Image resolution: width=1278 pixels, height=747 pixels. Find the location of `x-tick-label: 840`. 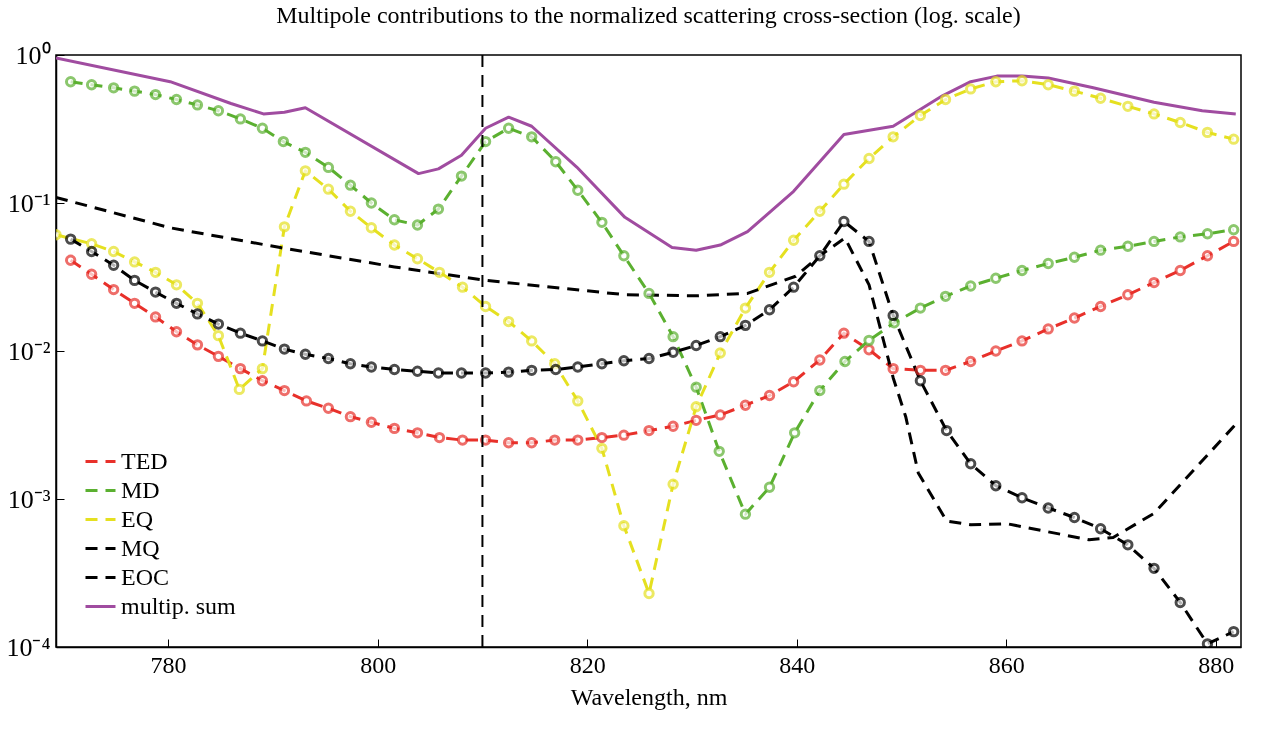

x-tick-label: 840 is located at coordinates (797, 664).